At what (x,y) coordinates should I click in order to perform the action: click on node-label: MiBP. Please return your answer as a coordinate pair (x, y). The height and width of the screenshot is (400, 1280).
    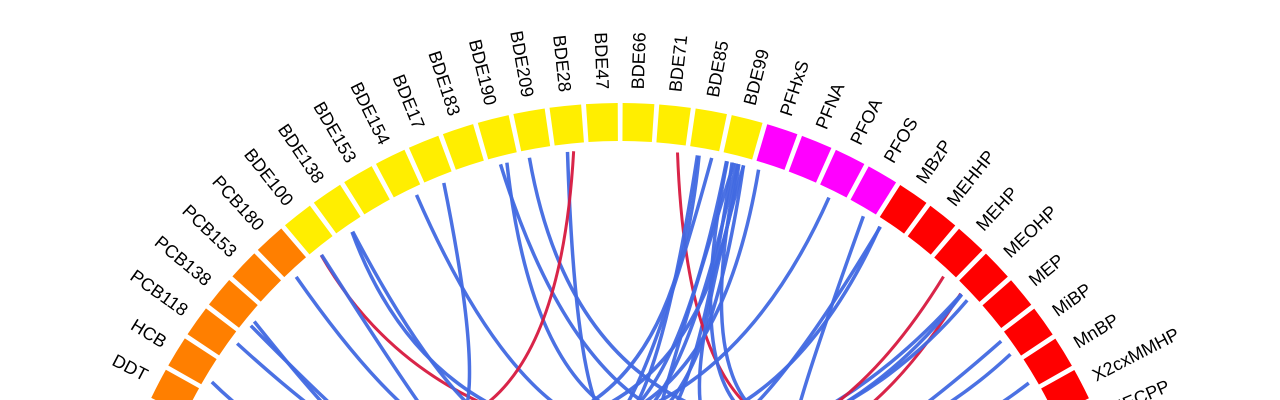
    Looking at the image, I should click on (1072, 299).